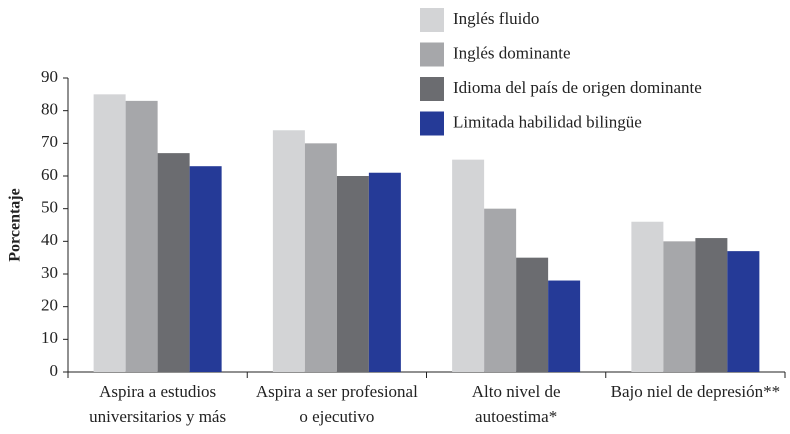  Describe the element at coordinates (49, 305) in the screenshot. I see `y-tick-label: 20` at that location.